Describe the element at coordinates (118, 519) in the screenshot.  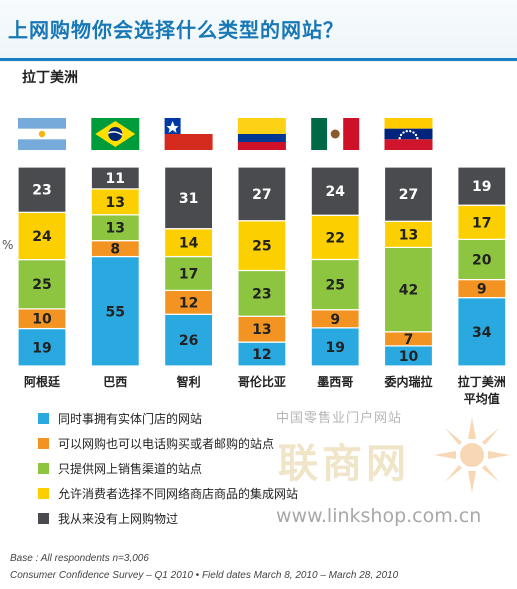
I see `legend-label: 我从来没有上网购物过` at that location.